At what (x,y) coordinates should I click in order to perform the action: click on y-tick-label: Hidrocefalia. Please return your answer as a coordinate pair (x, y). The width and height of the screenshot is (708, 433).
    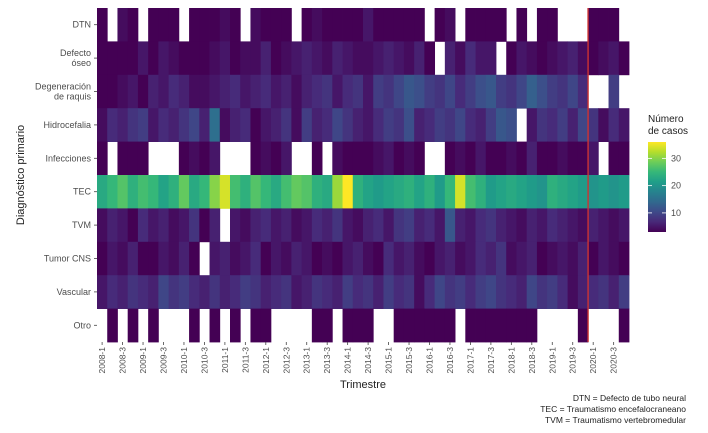
    Looking at the image, I should click on (67, 125).